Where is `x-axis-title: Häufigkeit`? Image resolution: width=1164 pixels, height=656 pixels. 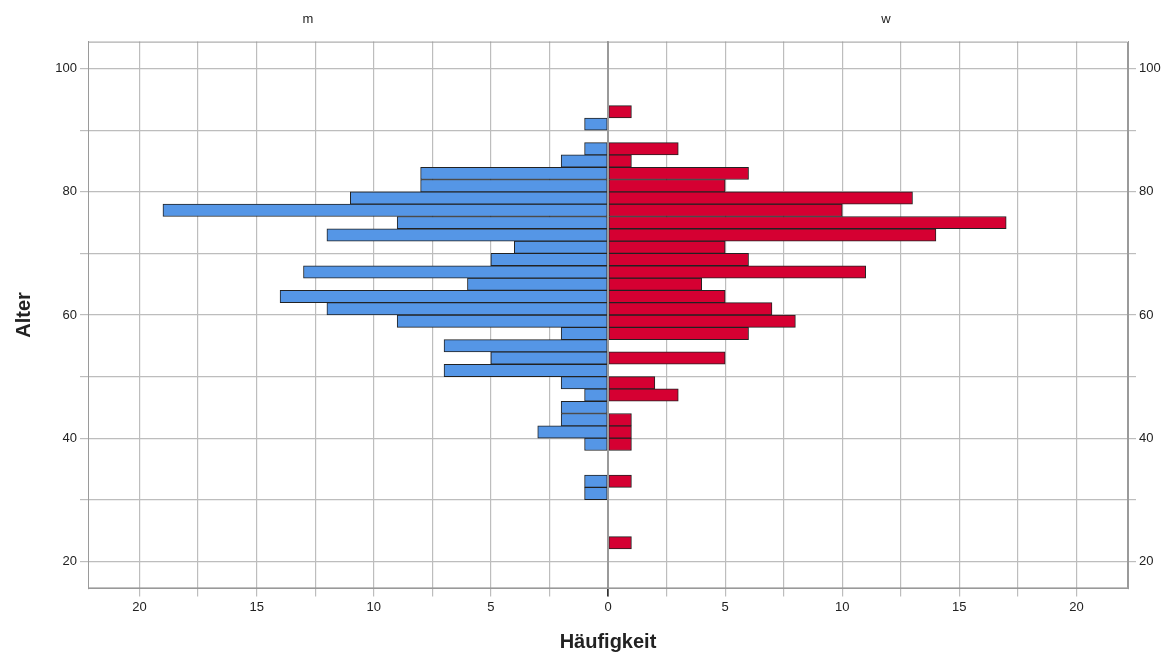
x-axis-title: Häufigkeit is located at coordinates (608, 641).